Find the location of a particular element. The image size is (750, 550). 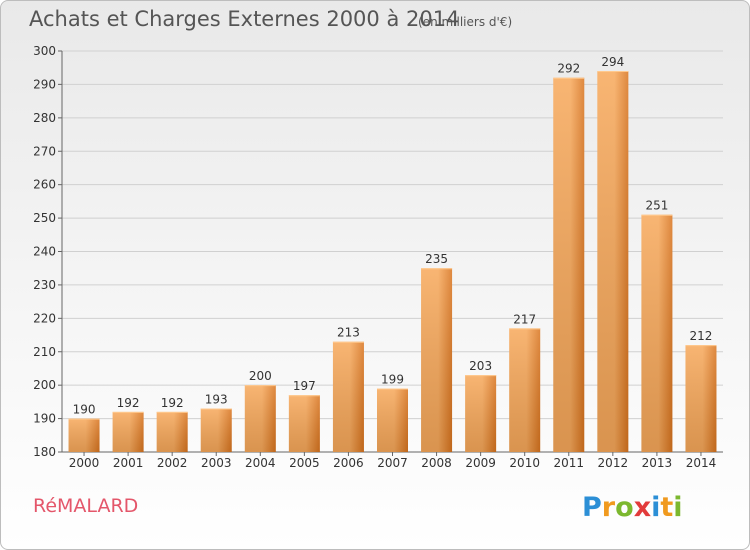

data-label-2002: 192 is located at coordinates (172, 403).